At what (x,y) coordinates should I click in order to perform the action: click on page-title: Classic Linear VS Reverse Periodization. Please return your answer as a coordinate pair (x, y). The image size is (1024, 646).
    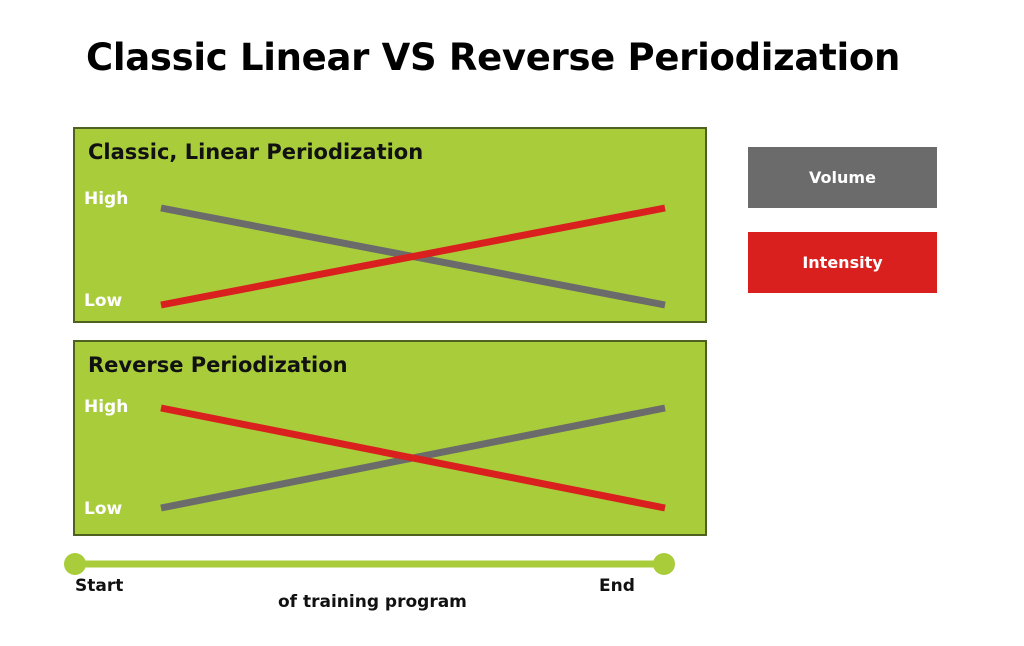
    Looking at the image, I should click on (493, 57).